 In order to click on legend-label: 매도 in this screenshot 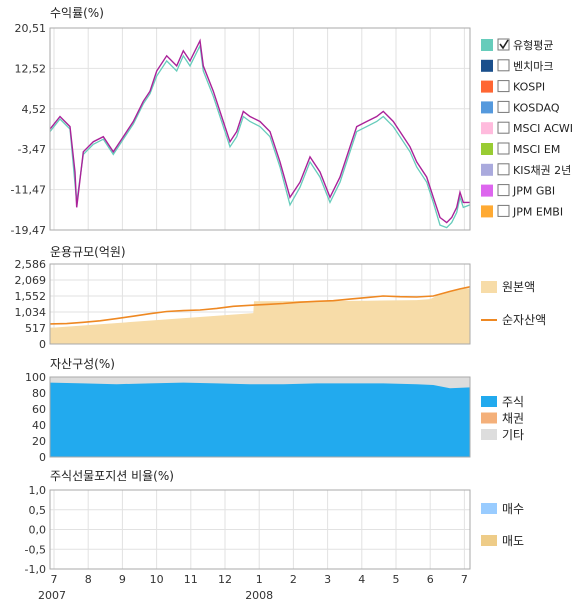, I will do `click(513, 541)`.